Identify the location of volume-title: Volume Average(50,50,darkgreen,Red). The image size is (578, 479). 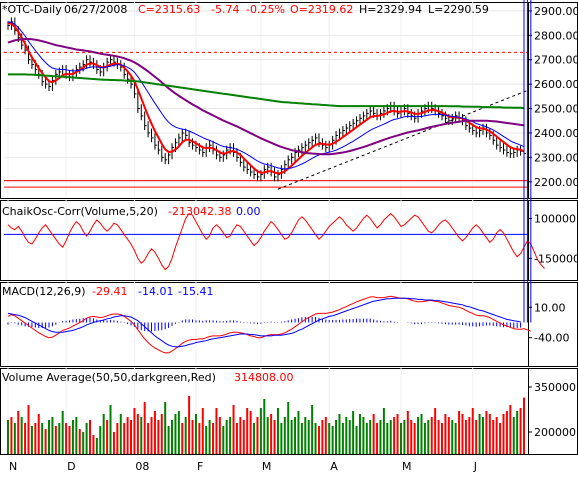
(109, 377).